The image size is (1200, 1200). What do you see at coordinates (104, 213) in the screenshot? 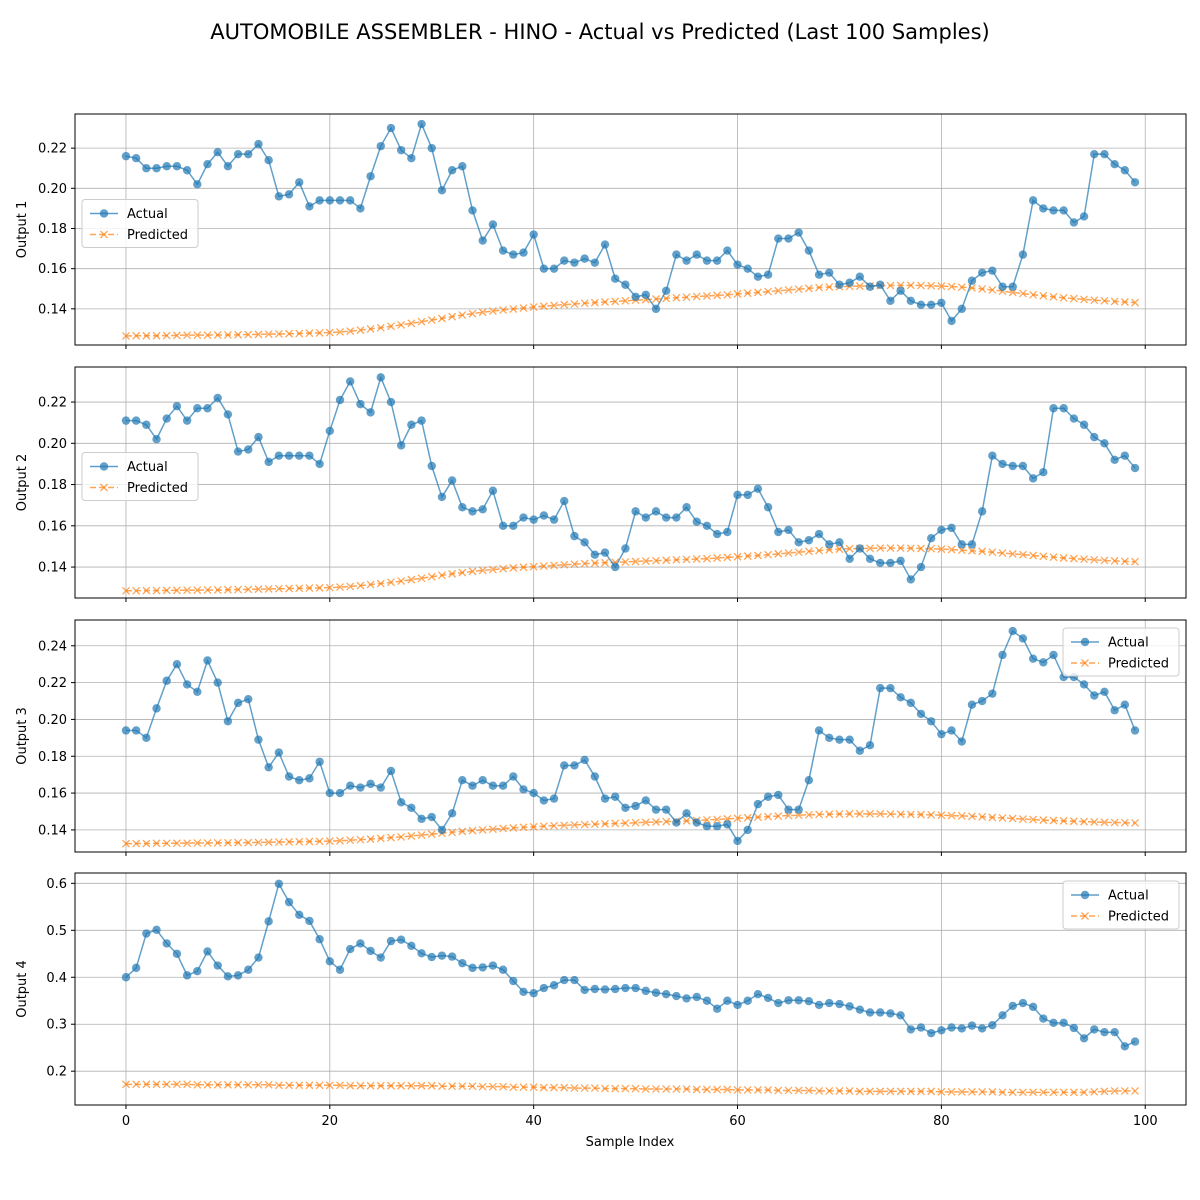
I see `legend-actual-marker` at bounding box center [104, 213].